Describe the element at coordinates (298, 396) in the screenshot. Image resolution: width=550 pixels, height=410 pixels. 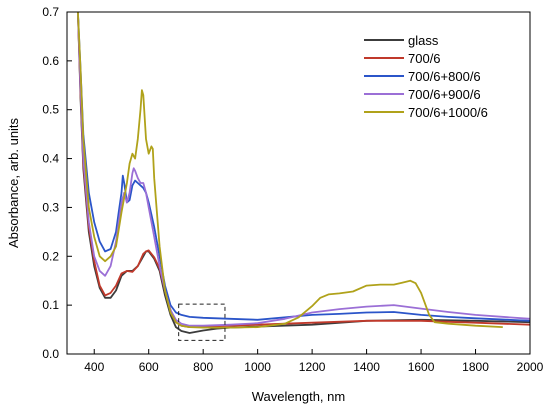
I see `x-axis-title: Wavelength, nm` at that location.